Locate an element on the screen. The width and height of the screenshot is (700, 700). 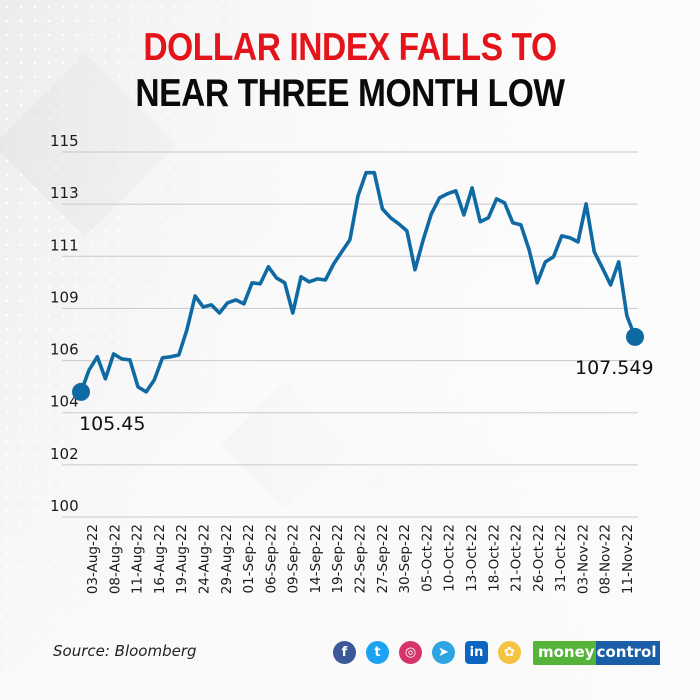
y-tick-label: 104 is located at coordinates (64, 402).